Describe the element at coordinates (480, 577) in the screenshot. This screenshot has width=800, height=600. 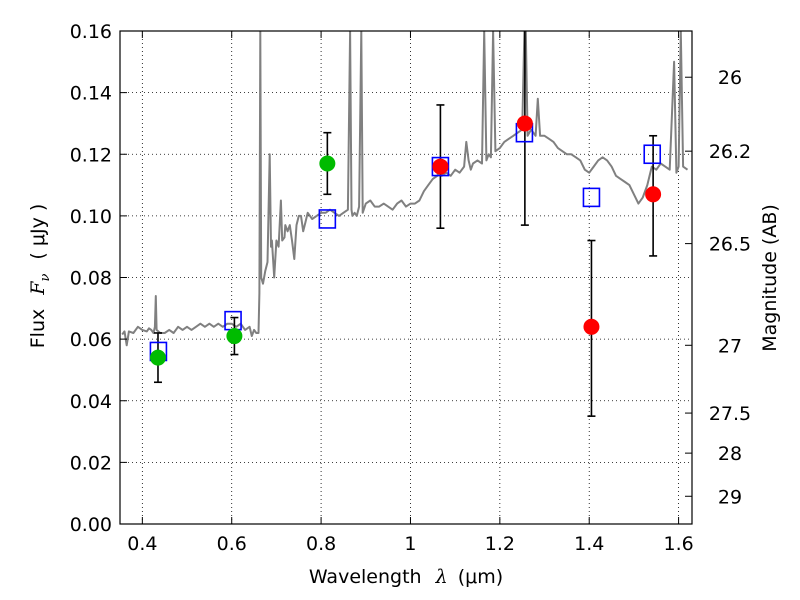
I see `x-axis-label-unit: (μm)` at that location.